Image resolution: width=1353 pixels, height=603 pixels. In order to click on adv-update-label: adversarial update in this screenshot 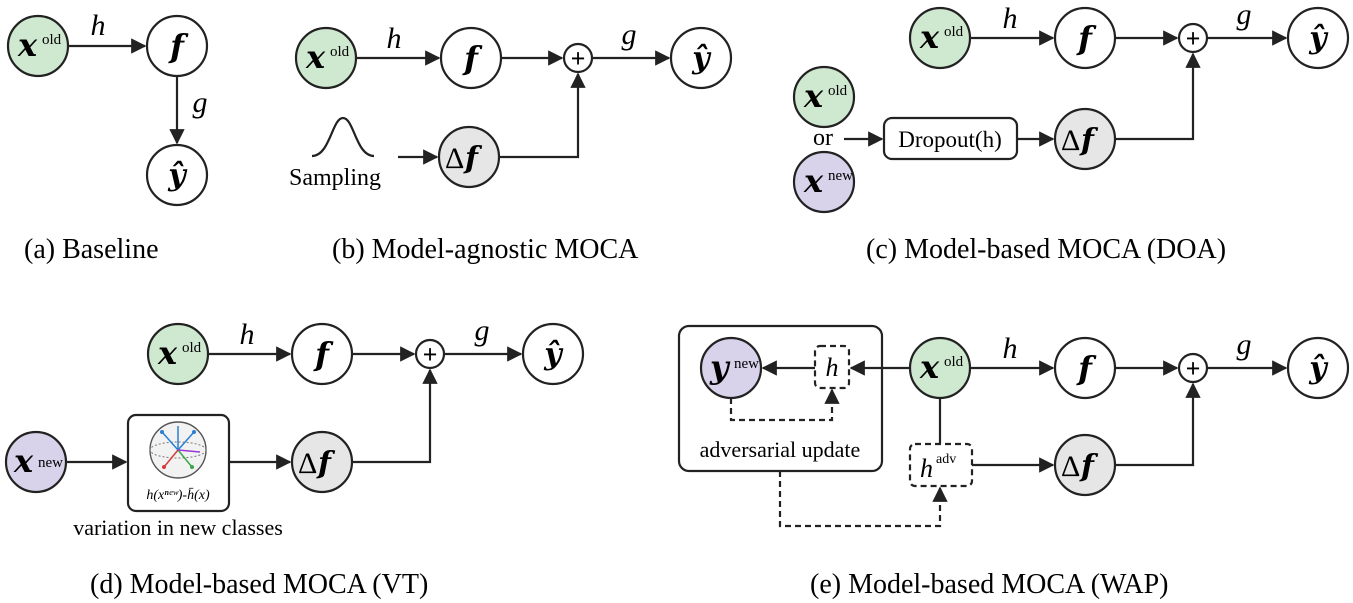, I will do `click(780, 449)`.